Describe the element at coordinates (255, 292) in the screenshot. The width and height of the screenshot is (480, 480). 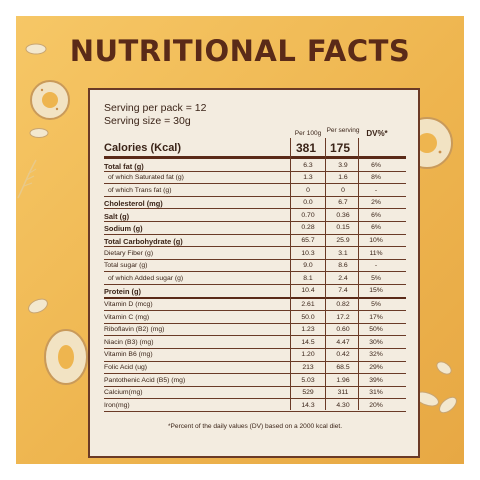
I see `table-row: Protein (g) 10.4 7.4 15%` at that location.